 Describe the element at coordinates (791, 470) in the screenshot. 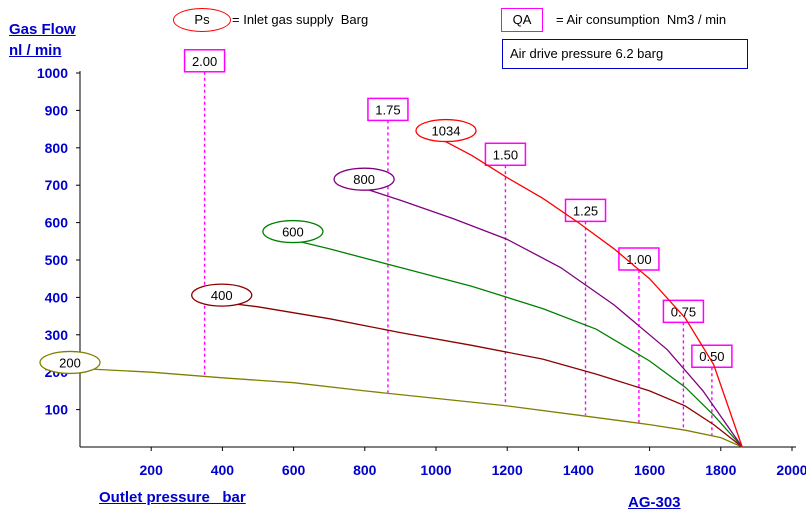

I see `x-tick-label: 2000` at that location.